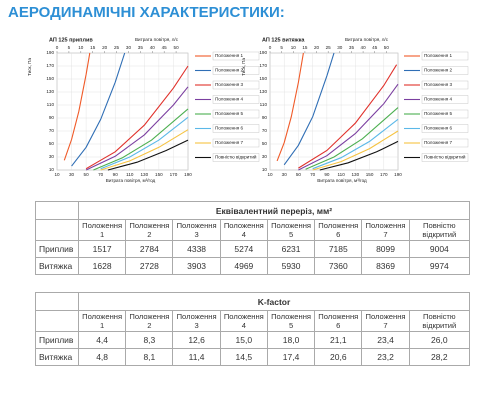 The image size is (500, 400). I want to click on chart-title: АП 125 приплив, so click(71, 40).